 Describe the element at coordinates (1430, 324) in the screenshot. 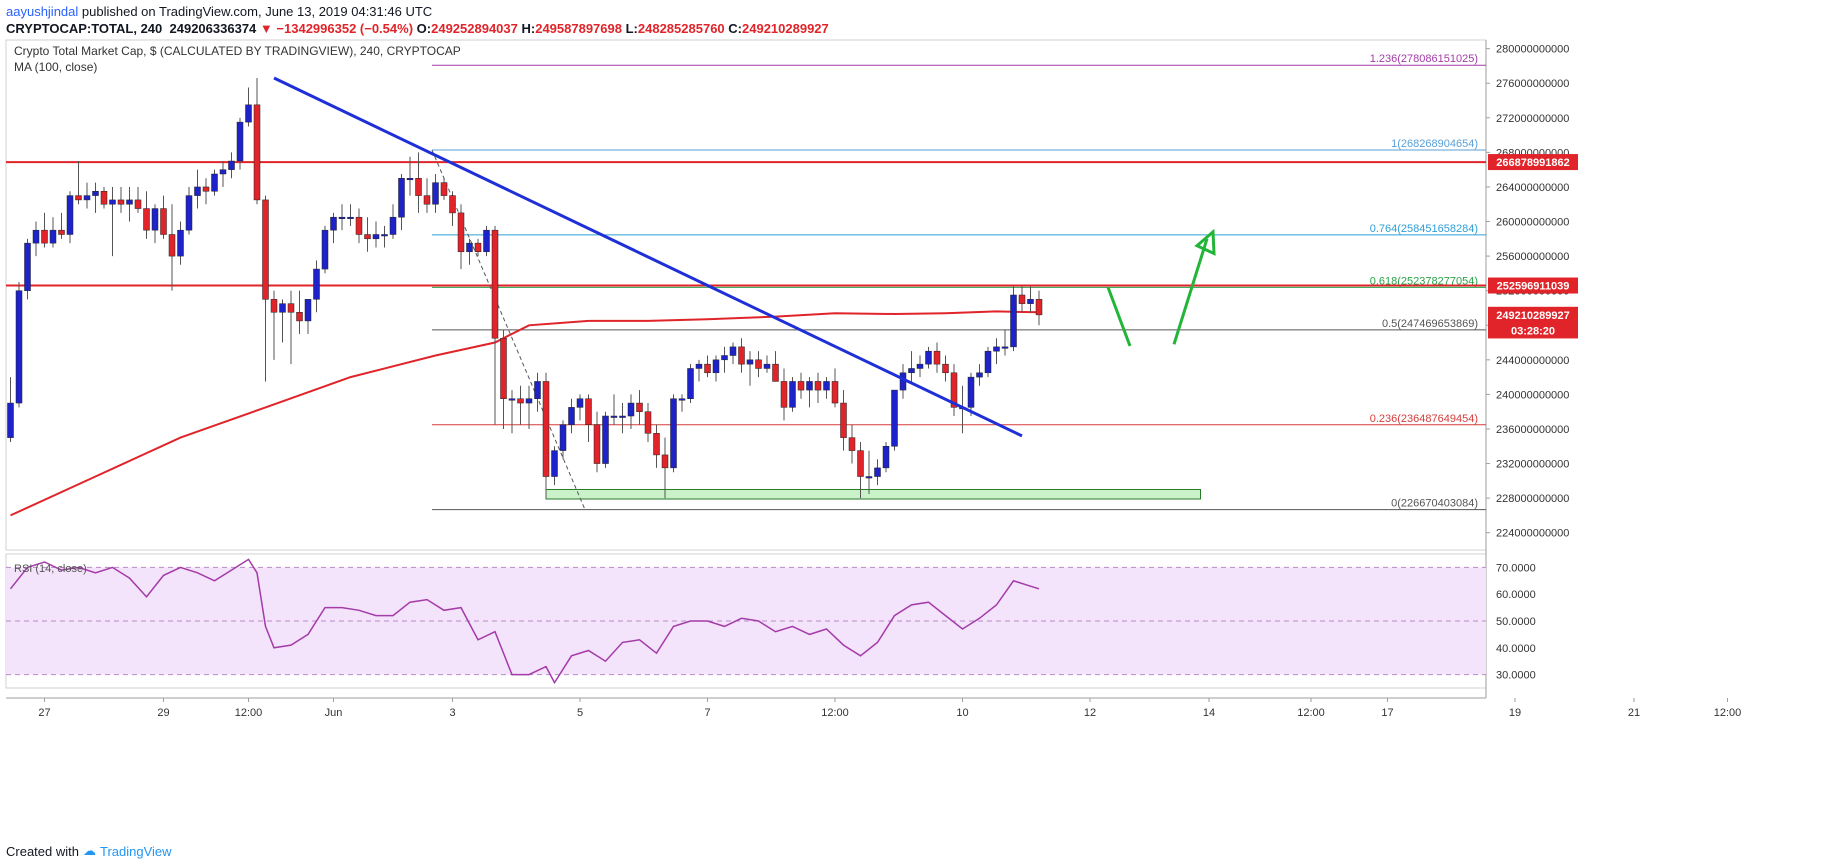

I see `fib-level-label: 0.5(247469653869)` at that location.